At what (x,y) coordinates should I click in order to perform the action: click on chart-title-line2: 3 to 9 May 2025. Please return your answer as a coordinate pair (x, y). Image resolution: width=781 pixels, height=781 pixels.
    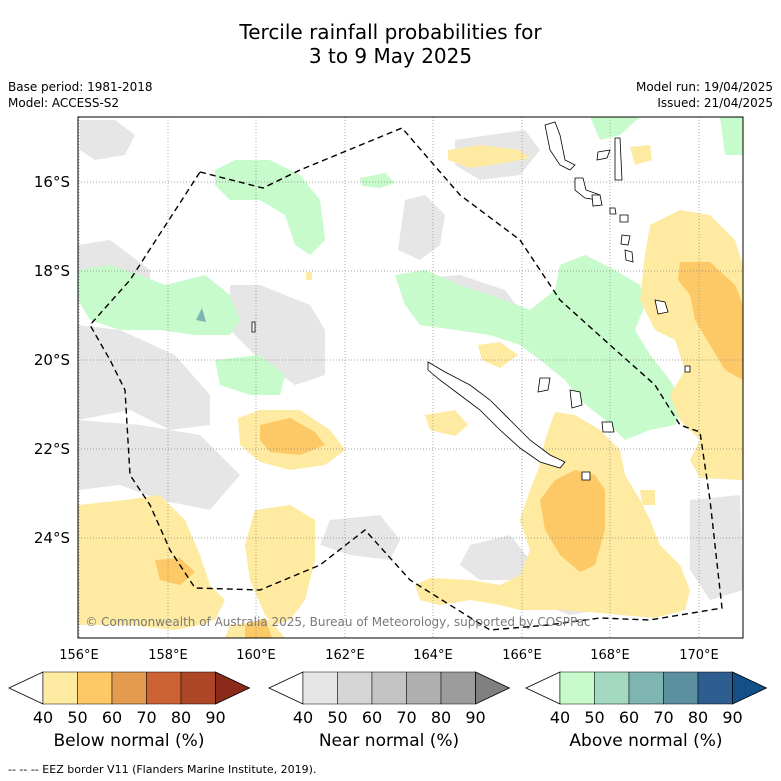
    Looking at the image, I should click on (390, 56).